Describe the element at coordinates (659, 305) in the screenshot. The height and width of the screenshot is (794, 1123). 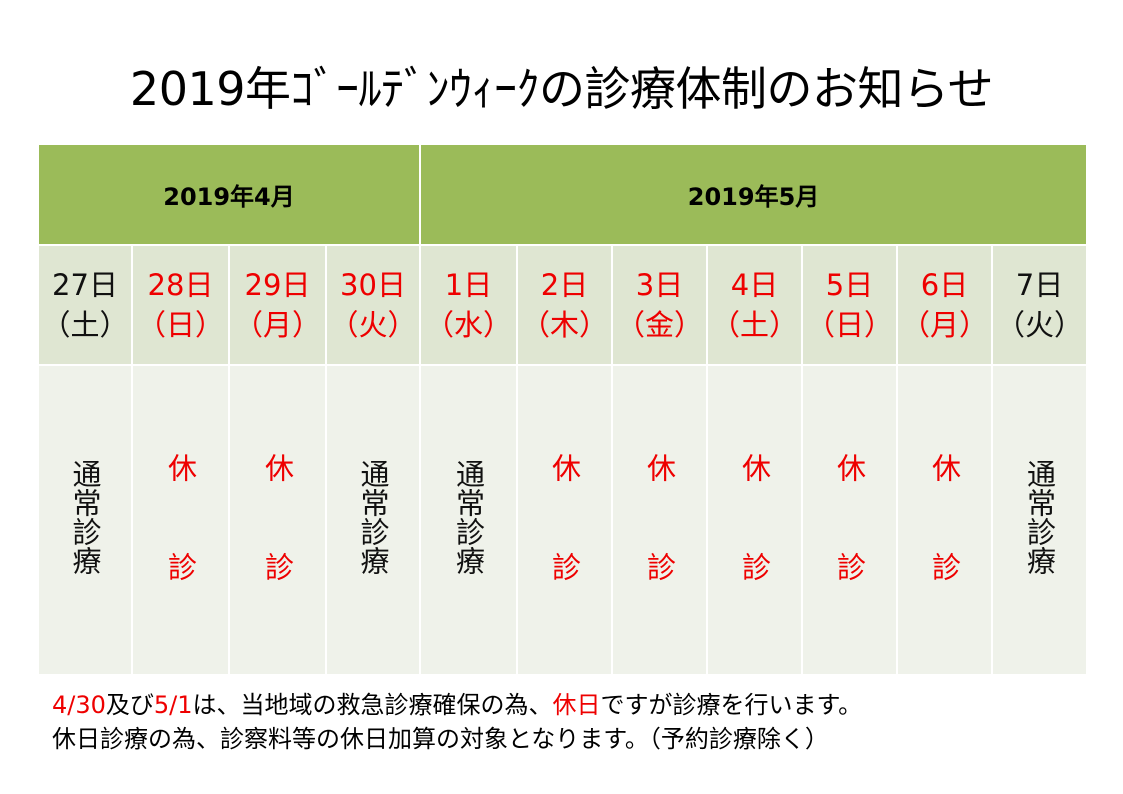
I see `day-header-cell: 3日 （金）` at that location.